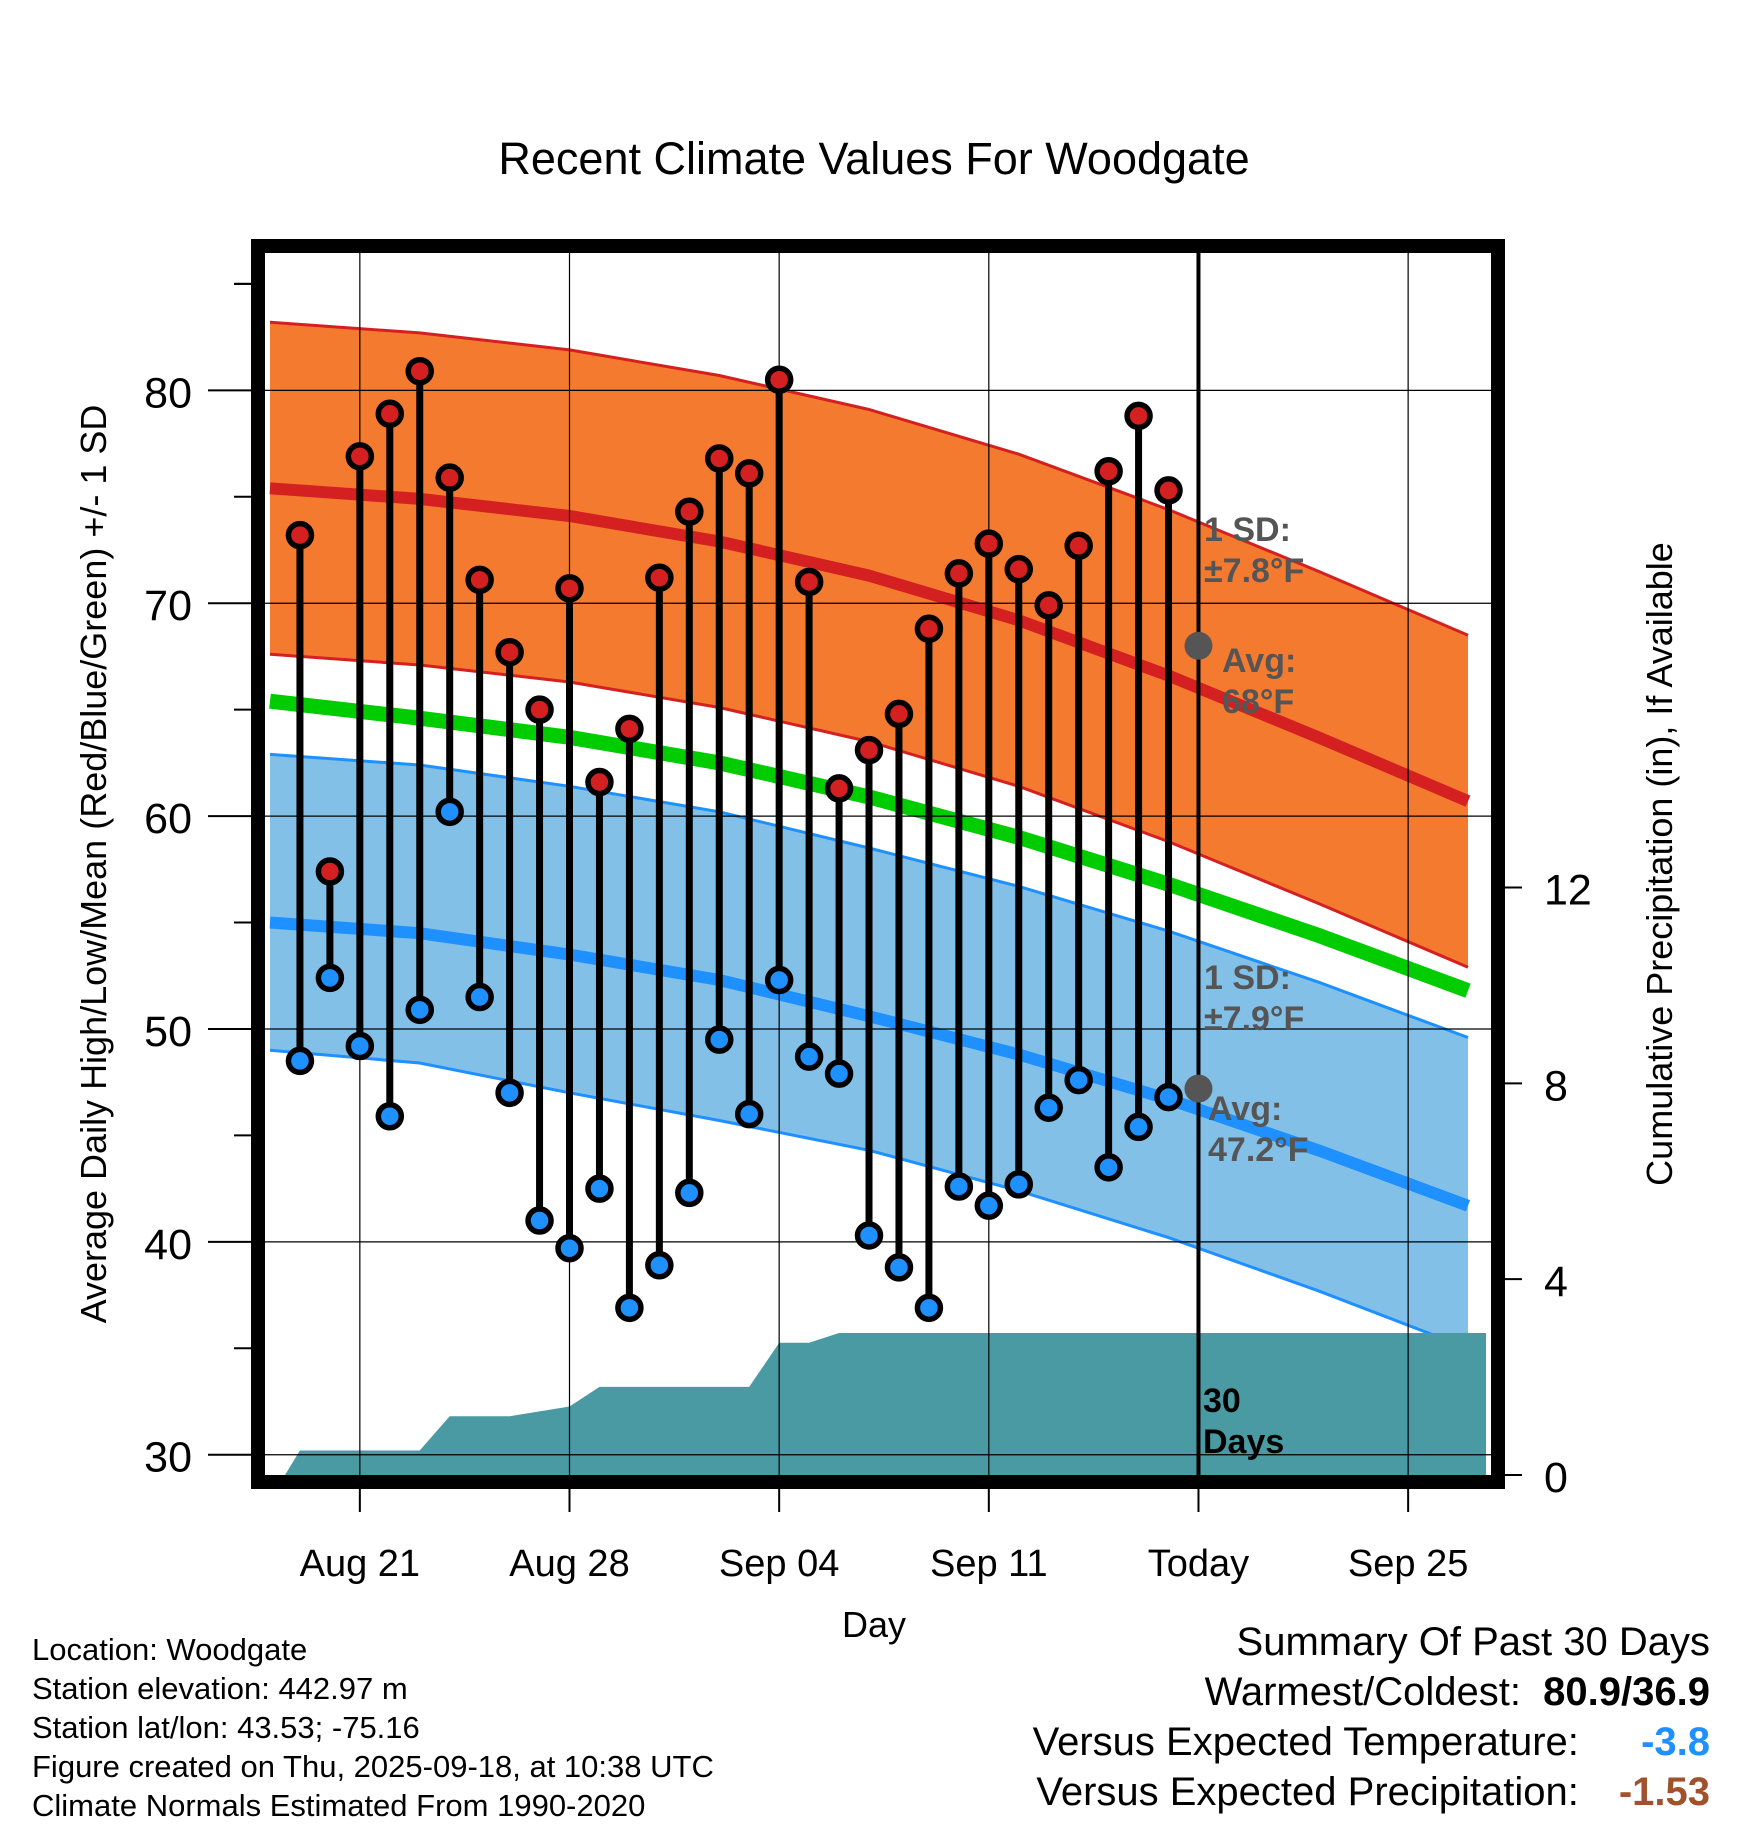  What do you see at coordinates (1247, 978) in the screenshot?
I see `low-sd-label: 1 SD:` at bounding box center [1247, 978].